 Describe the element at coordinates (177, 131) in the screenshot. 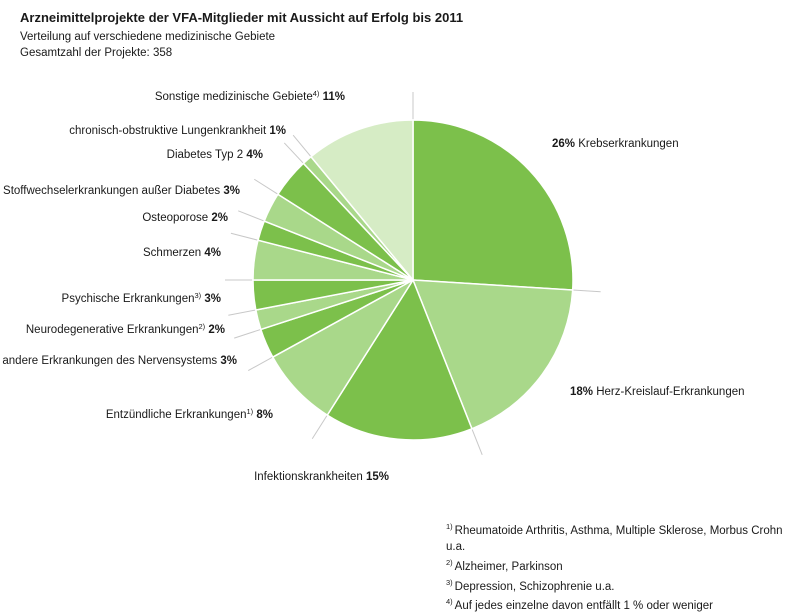

I see `slice-label-12: chronisch-obstruktive Lungenkrankheit 1%` at that location.